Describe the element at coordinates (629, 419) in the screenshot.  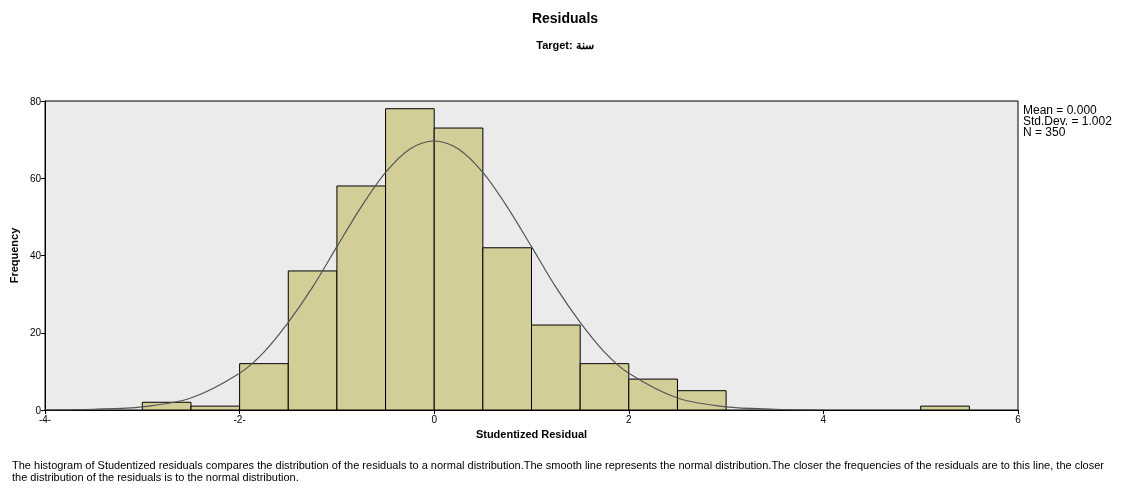
I see `x-tick-label: 2` at that location.